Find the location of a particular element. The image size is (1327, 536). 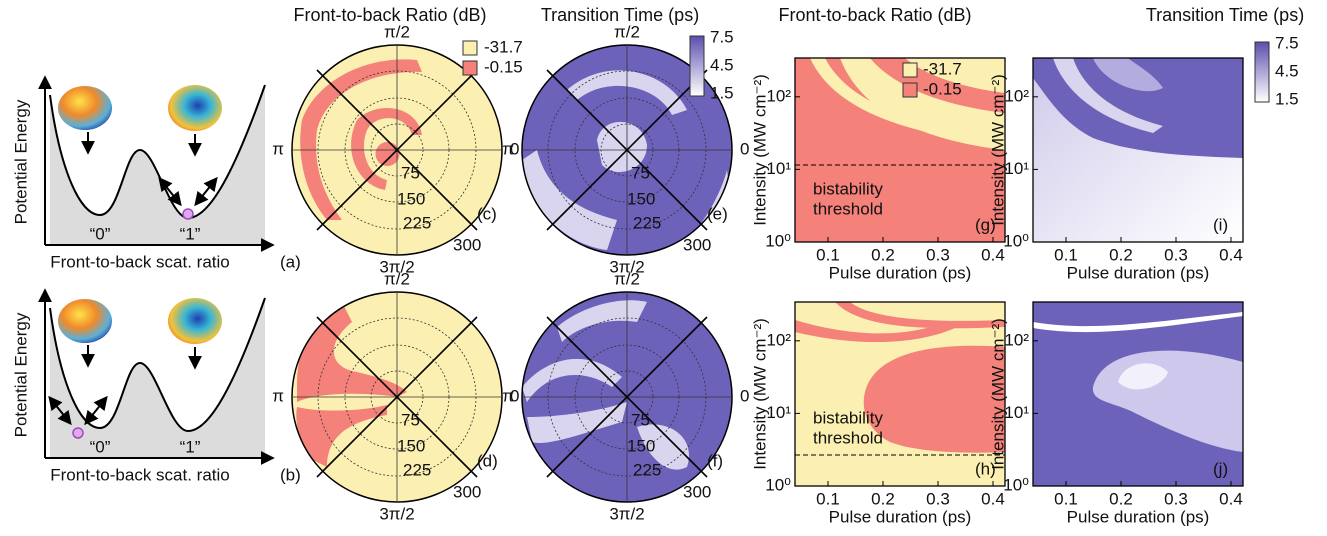

column-header: Transition Time (ps) is located at coordinates (1225, 15).